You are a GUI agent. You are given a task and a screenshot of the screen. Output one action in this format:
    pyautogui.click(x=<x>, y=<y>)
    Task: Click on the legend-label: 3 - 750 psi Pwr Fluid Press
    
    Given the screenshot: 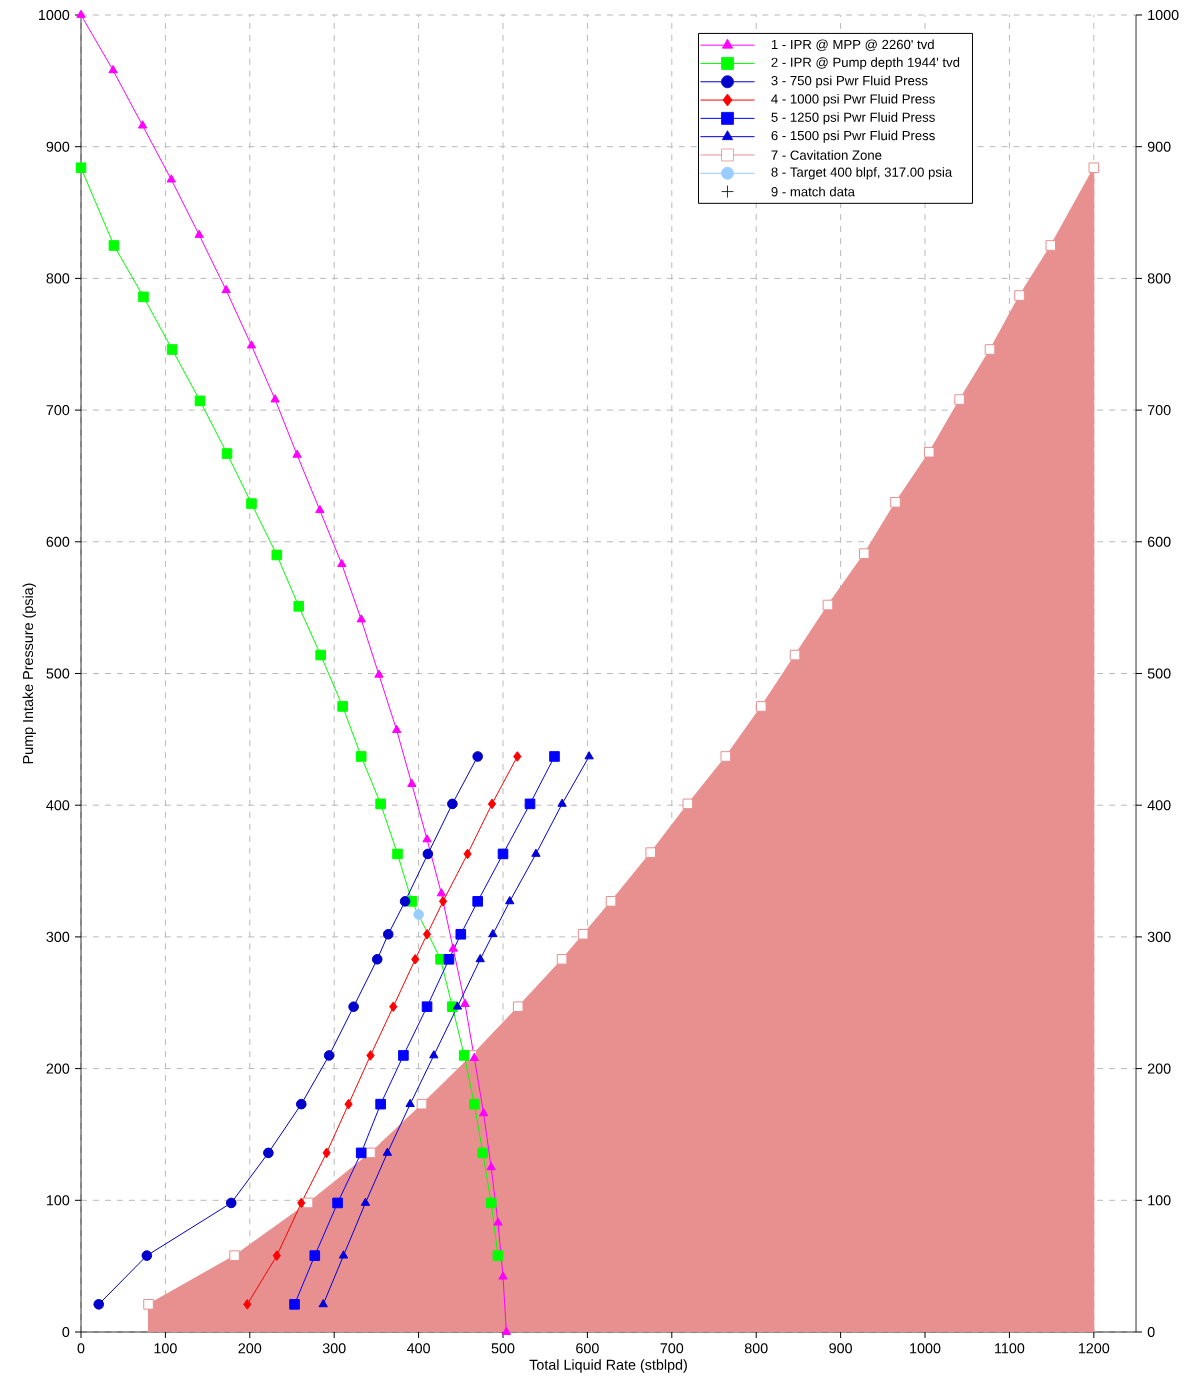 What is the action you would take?
    pyautogui.click(x=849, y=81)
    